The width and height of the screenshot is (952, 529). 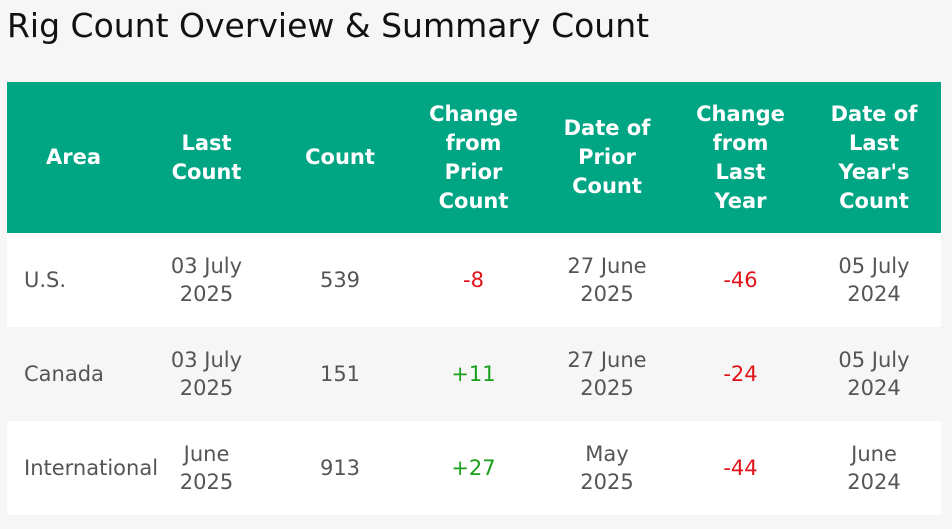 I want to click on cell-area: Canada, so click(x=64, y=374).